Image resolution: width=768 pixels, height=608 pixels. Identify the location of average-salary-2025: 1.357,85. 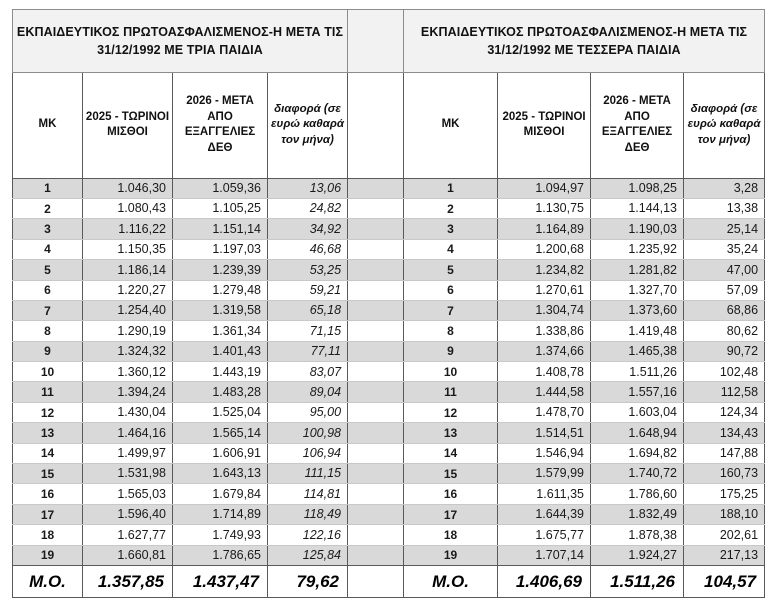
(127, 581).